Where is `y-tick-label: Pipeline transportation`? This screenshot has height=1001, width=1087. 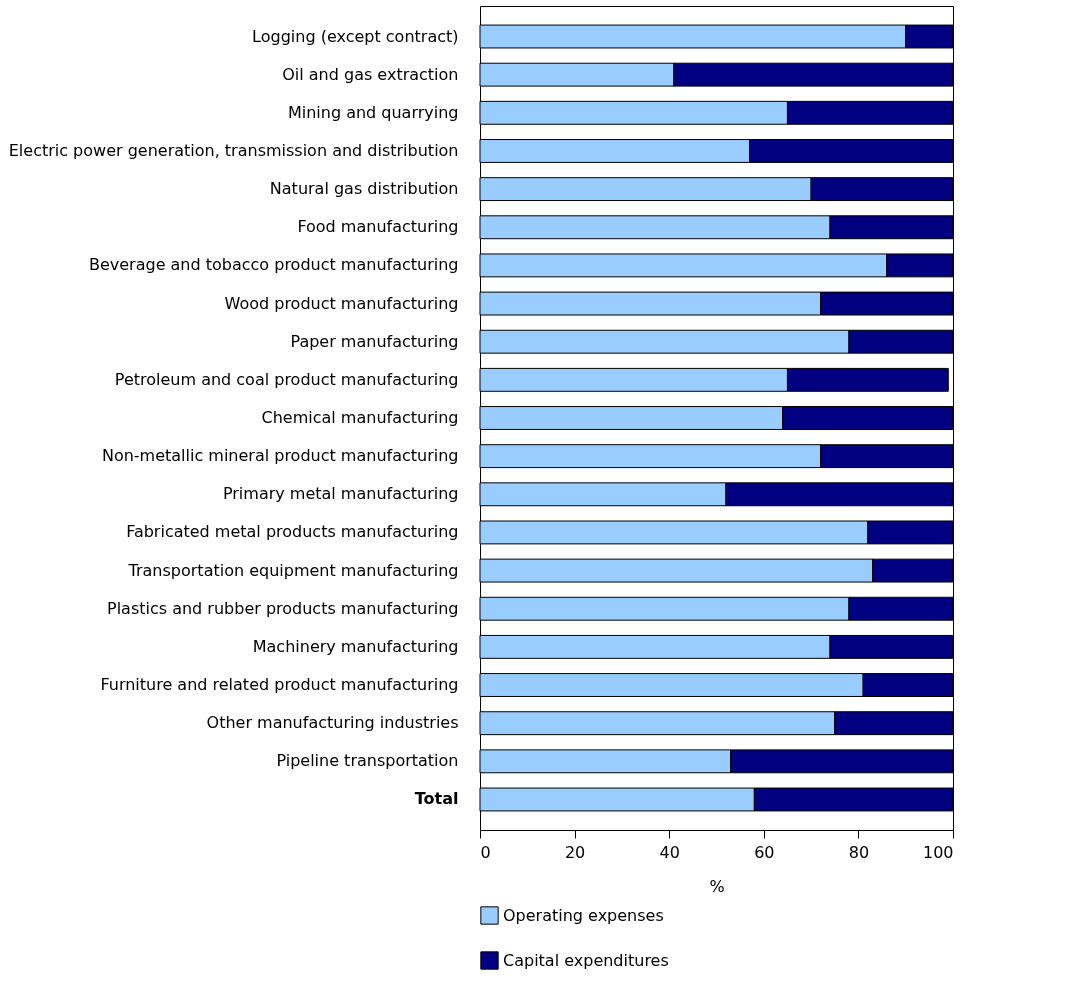
y-tick-label: Pipeline transportation is located at coordinates (367, 761).